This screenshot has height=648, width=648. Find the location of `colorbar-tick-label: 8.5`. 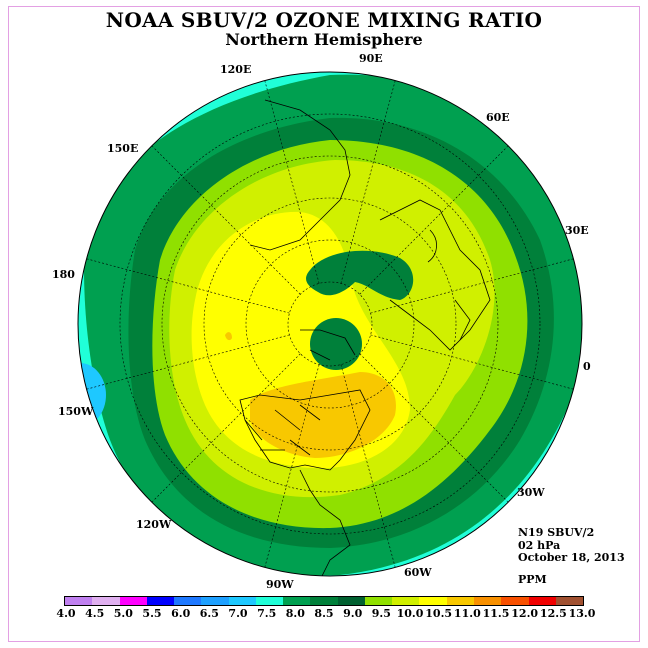

colorbar-tick-label: 8.5 is located at coordinates (324, 613).